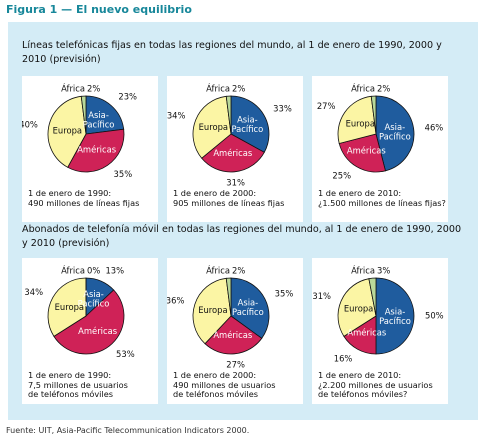 Image resolution: width=485 pixels, height=445 pixels. I want to click on value-label: 40%, so click(30, 124).